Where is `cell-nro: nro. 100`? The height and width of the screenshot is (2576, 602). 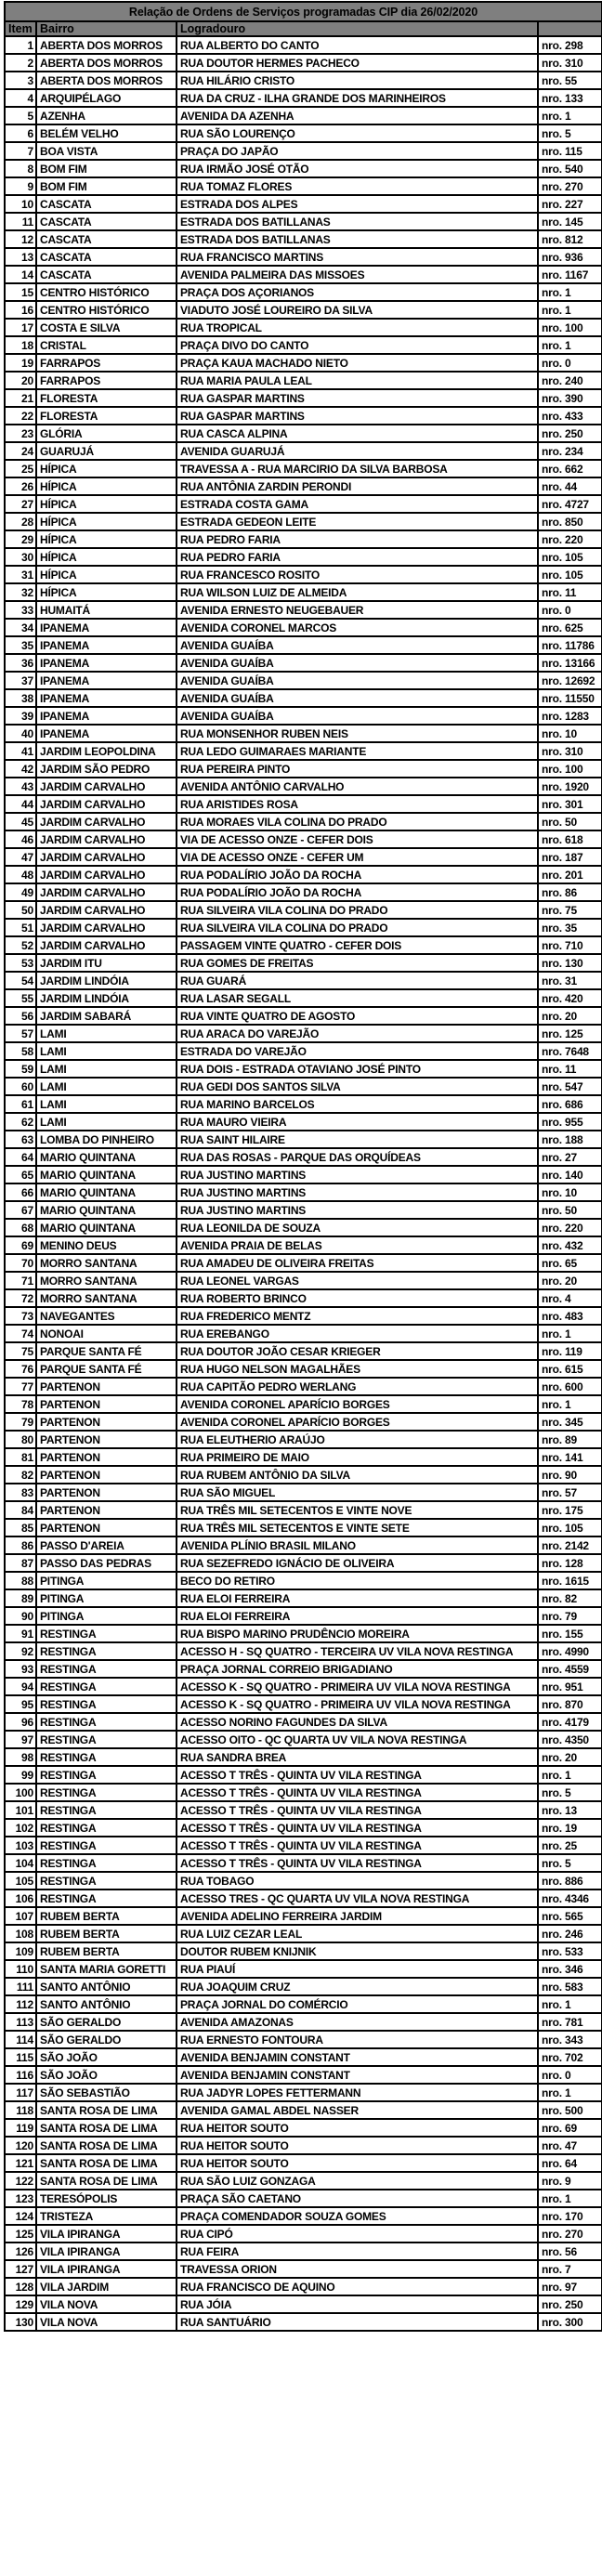 cell-nro: nro. 100 is located at coordinates (569, 327).